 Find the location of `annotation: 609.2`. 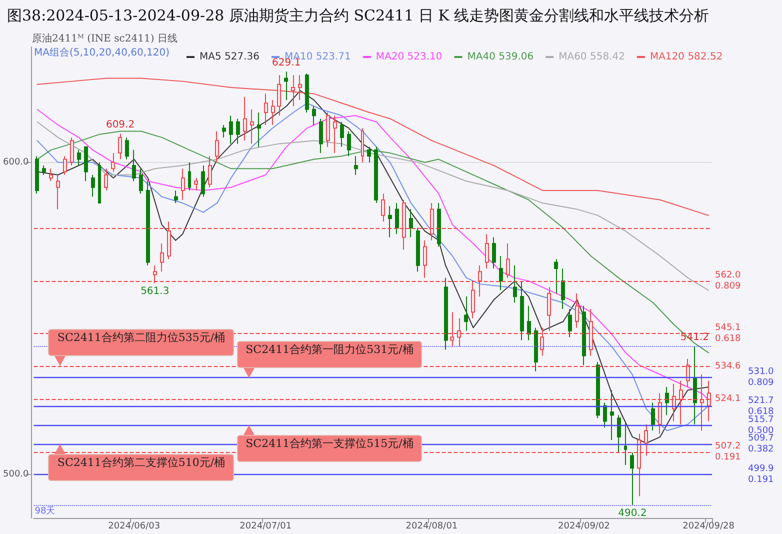

annotation: 609.2 is located at coordinates (120, 125).